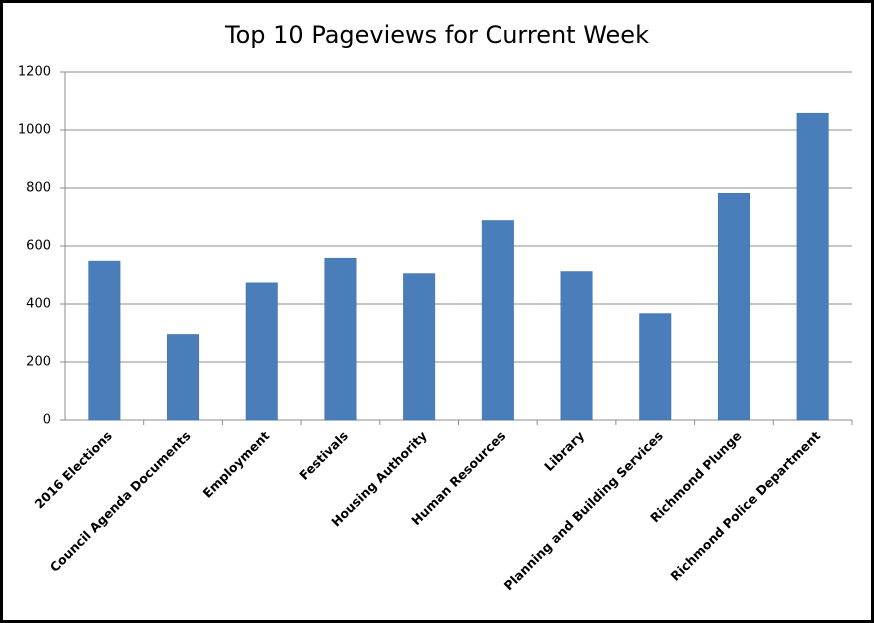  I want to click on y-tick-label: 800, so click(38, 188).